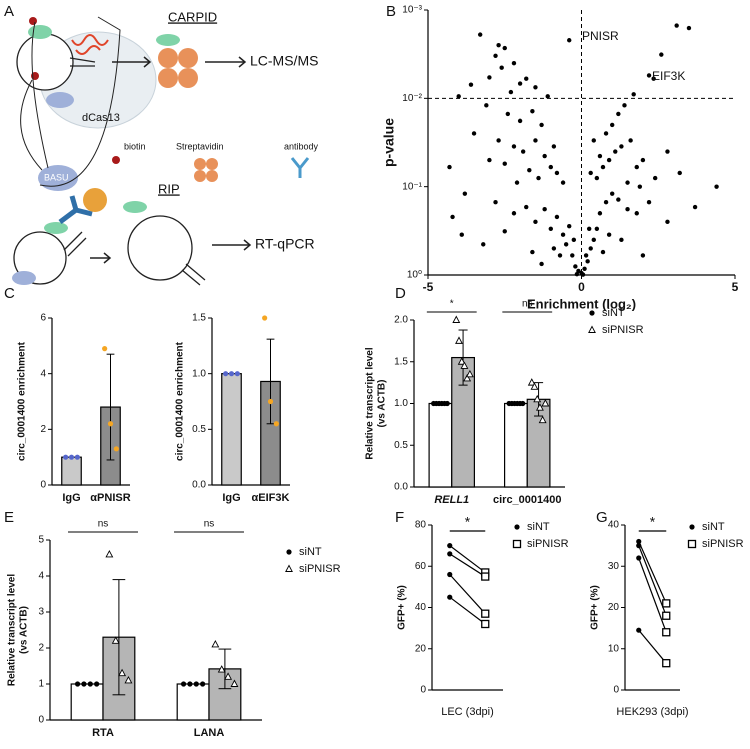 Image resolution: width=750 pixels, height=749 pixels. I want to click on x-tick-label: 0, so click(581, 287).